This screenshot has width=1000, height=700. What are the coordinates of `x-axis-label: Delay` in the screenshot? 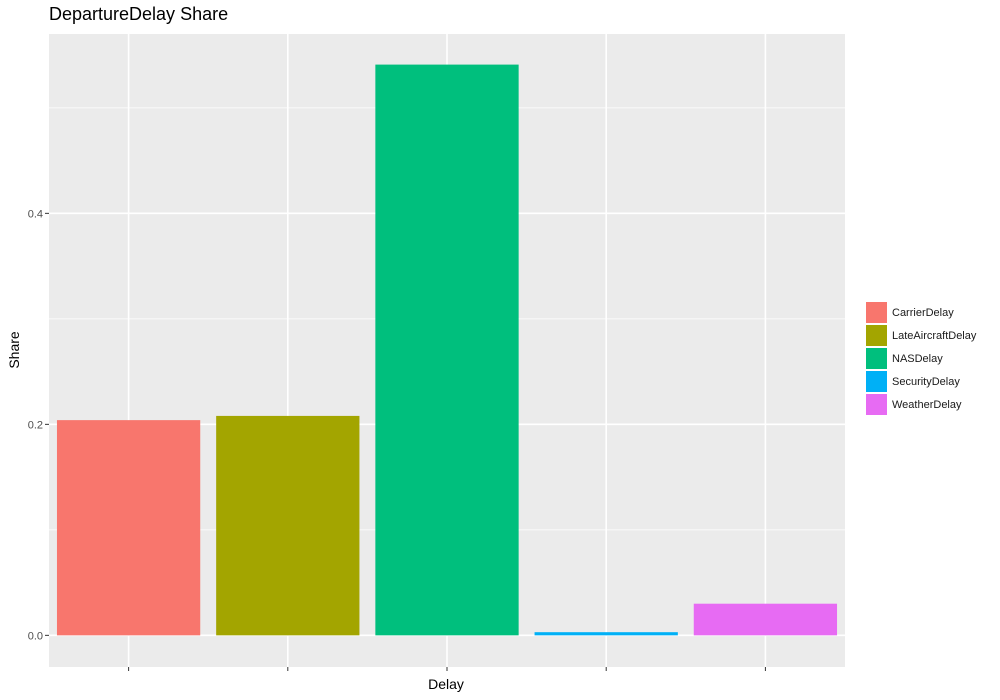 It's located at (446, 684).